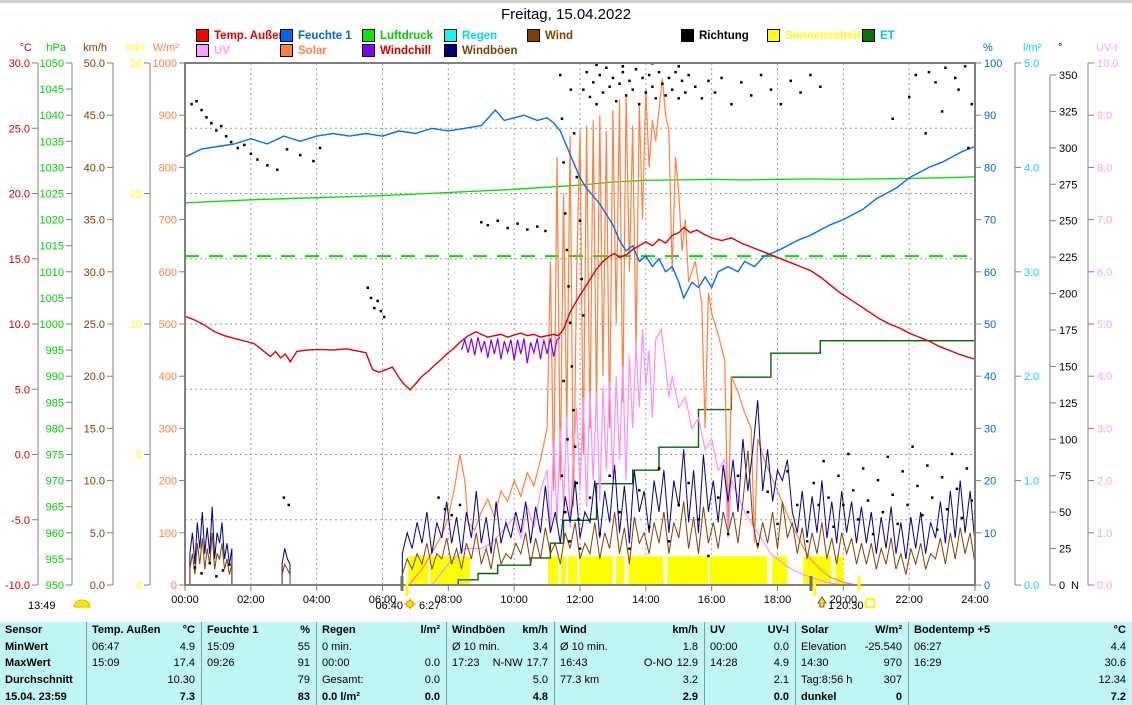 The height and width of the screenshot is (705, 1132). I want to click on axis-tick-label: 50, so click(1065, 513).